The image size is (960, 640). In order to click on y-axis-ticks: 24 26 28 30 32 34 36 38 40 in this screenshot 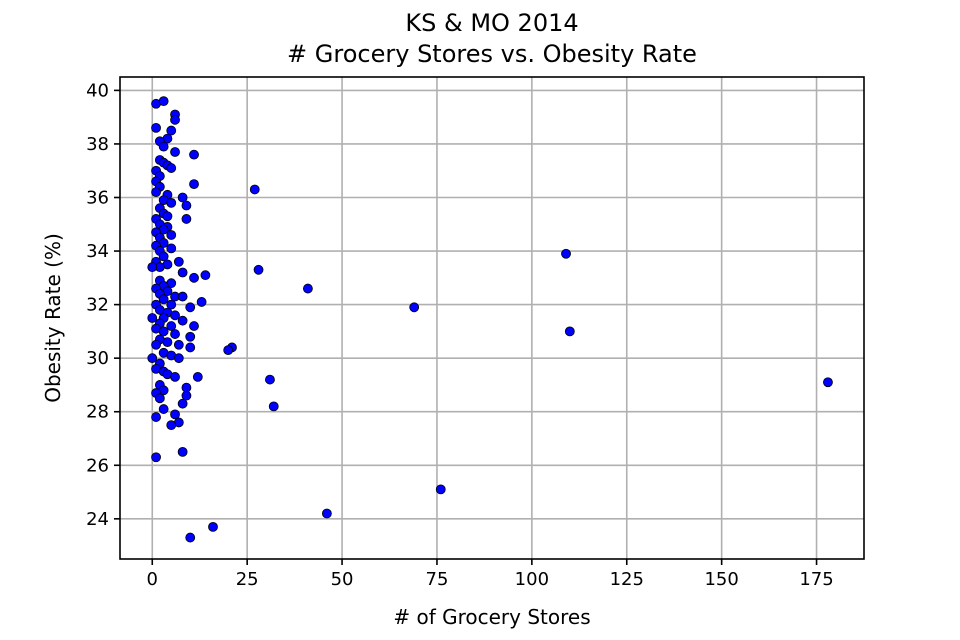, I will do `click(103, 305)`.